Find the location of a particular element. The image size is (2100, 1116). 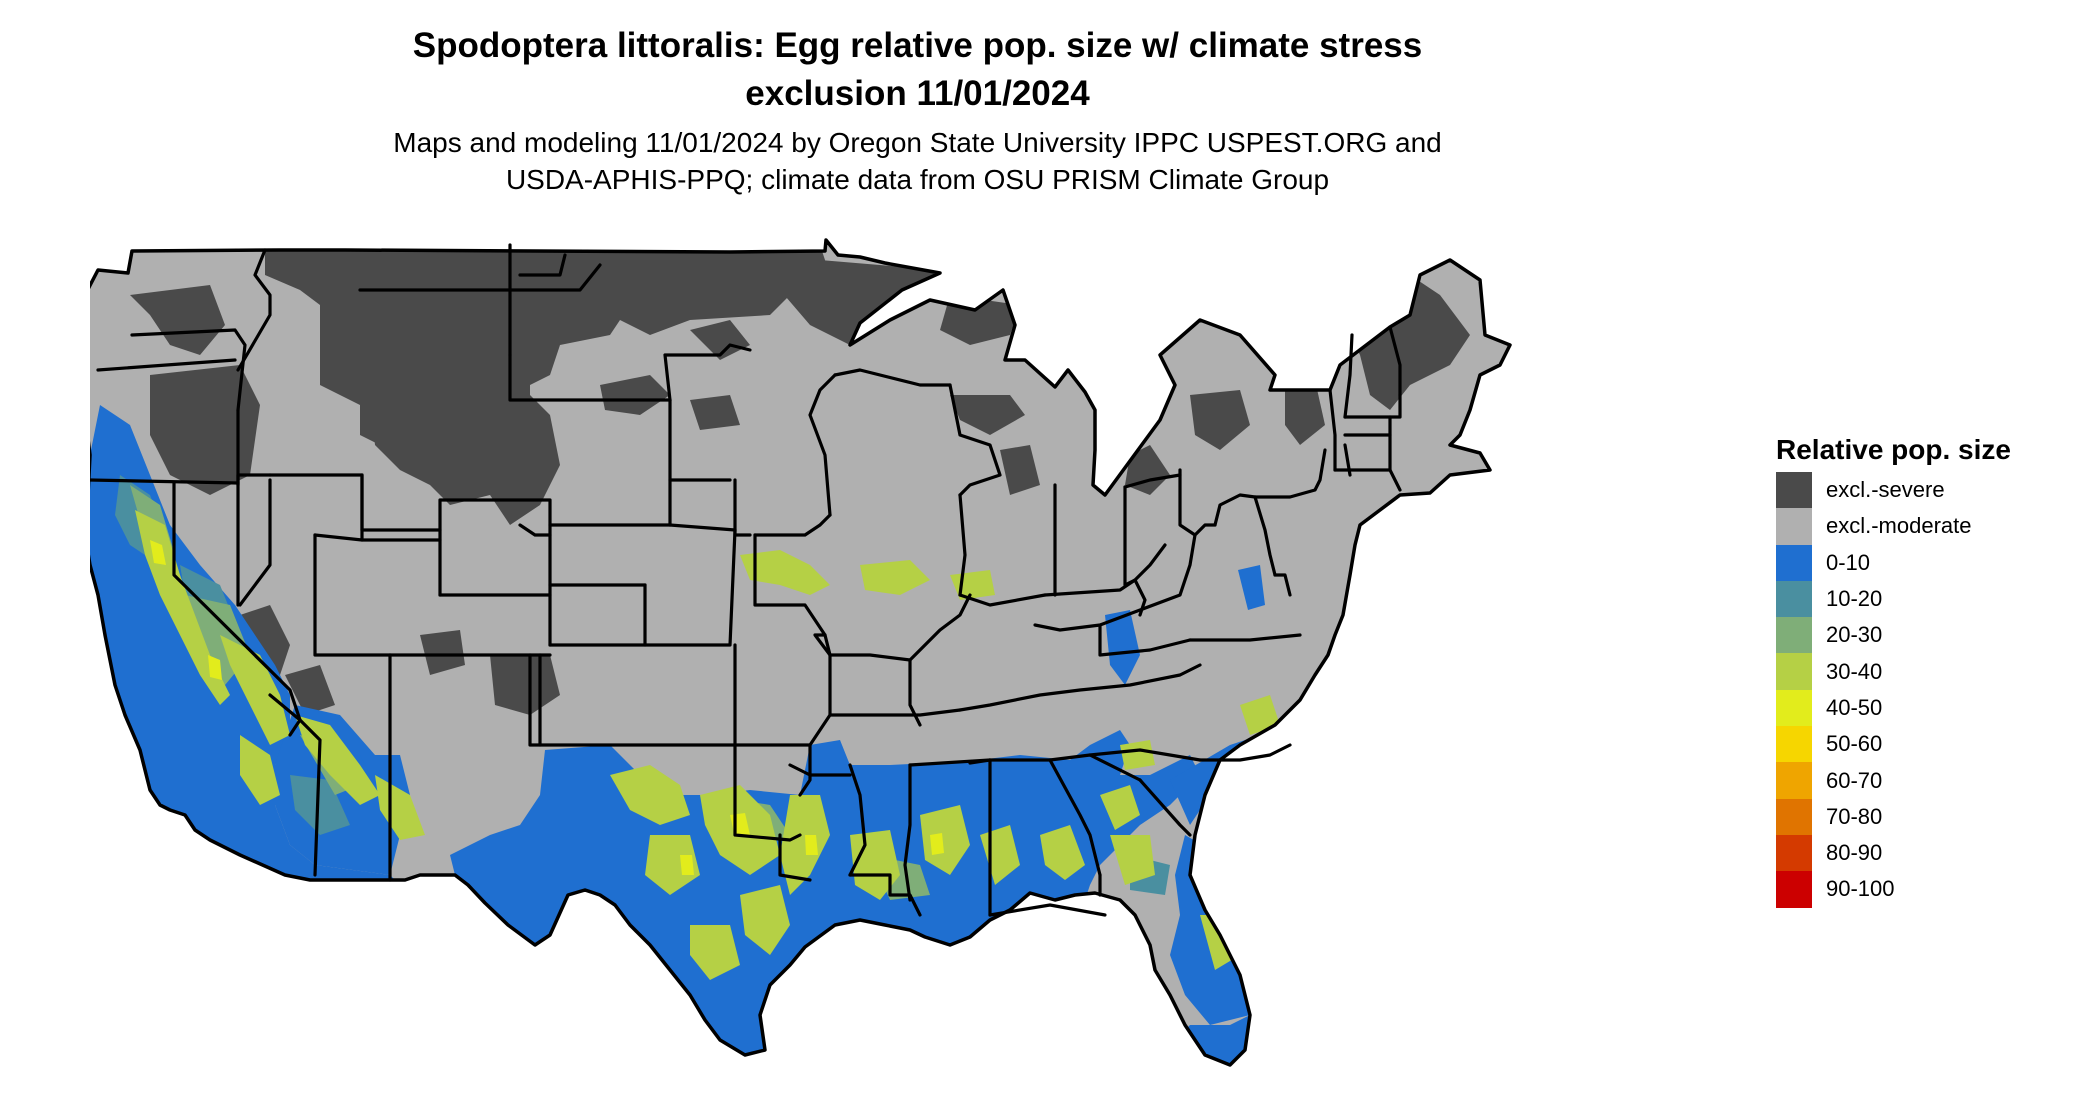

legend-item: 80-90 is located at coordinates (1926, 853).